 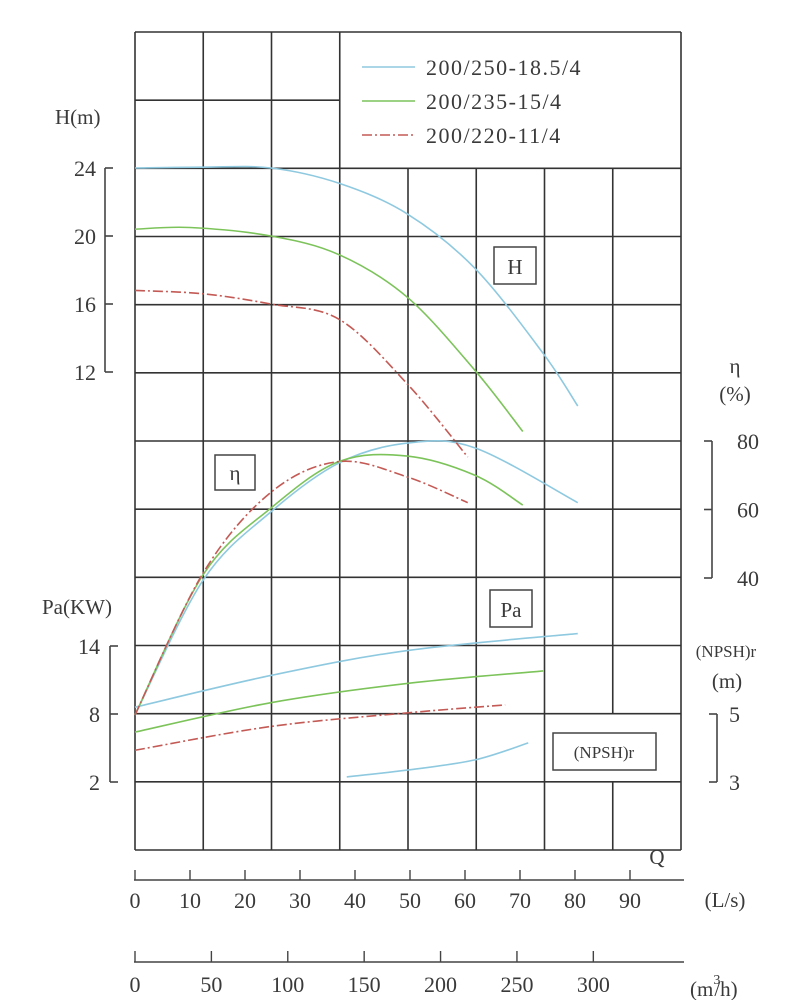 I want to click on q-ls-axis: 0 10 20 30 40 50 60 70 80 90, so click(x=407, y=891).